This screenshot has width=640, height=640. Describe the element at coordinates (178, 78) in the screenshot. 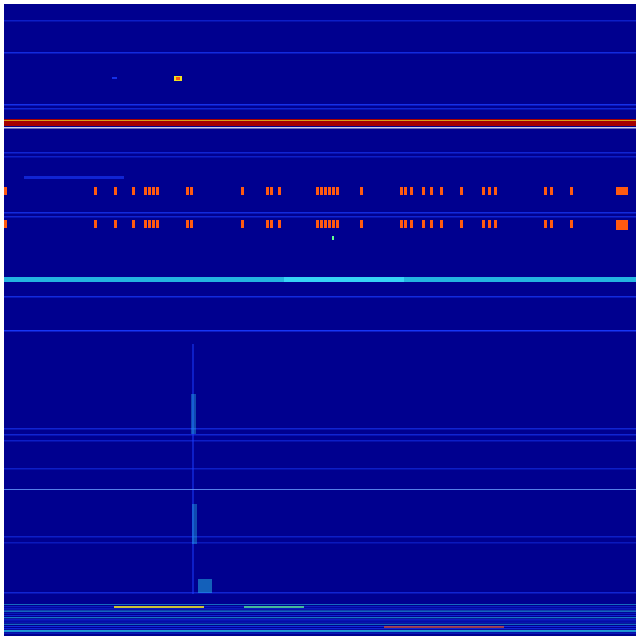

I see `hotspot-core` at that location.